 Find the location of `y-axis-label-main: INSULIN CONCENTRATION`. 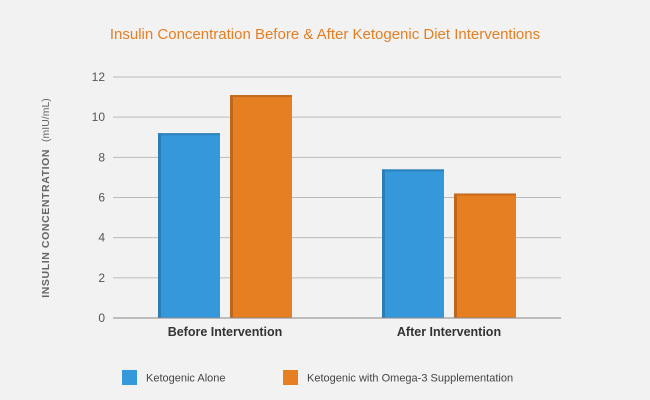

y-axis-label-main: INSULIN CONCENTRATION is located at coordinates (46, 223).